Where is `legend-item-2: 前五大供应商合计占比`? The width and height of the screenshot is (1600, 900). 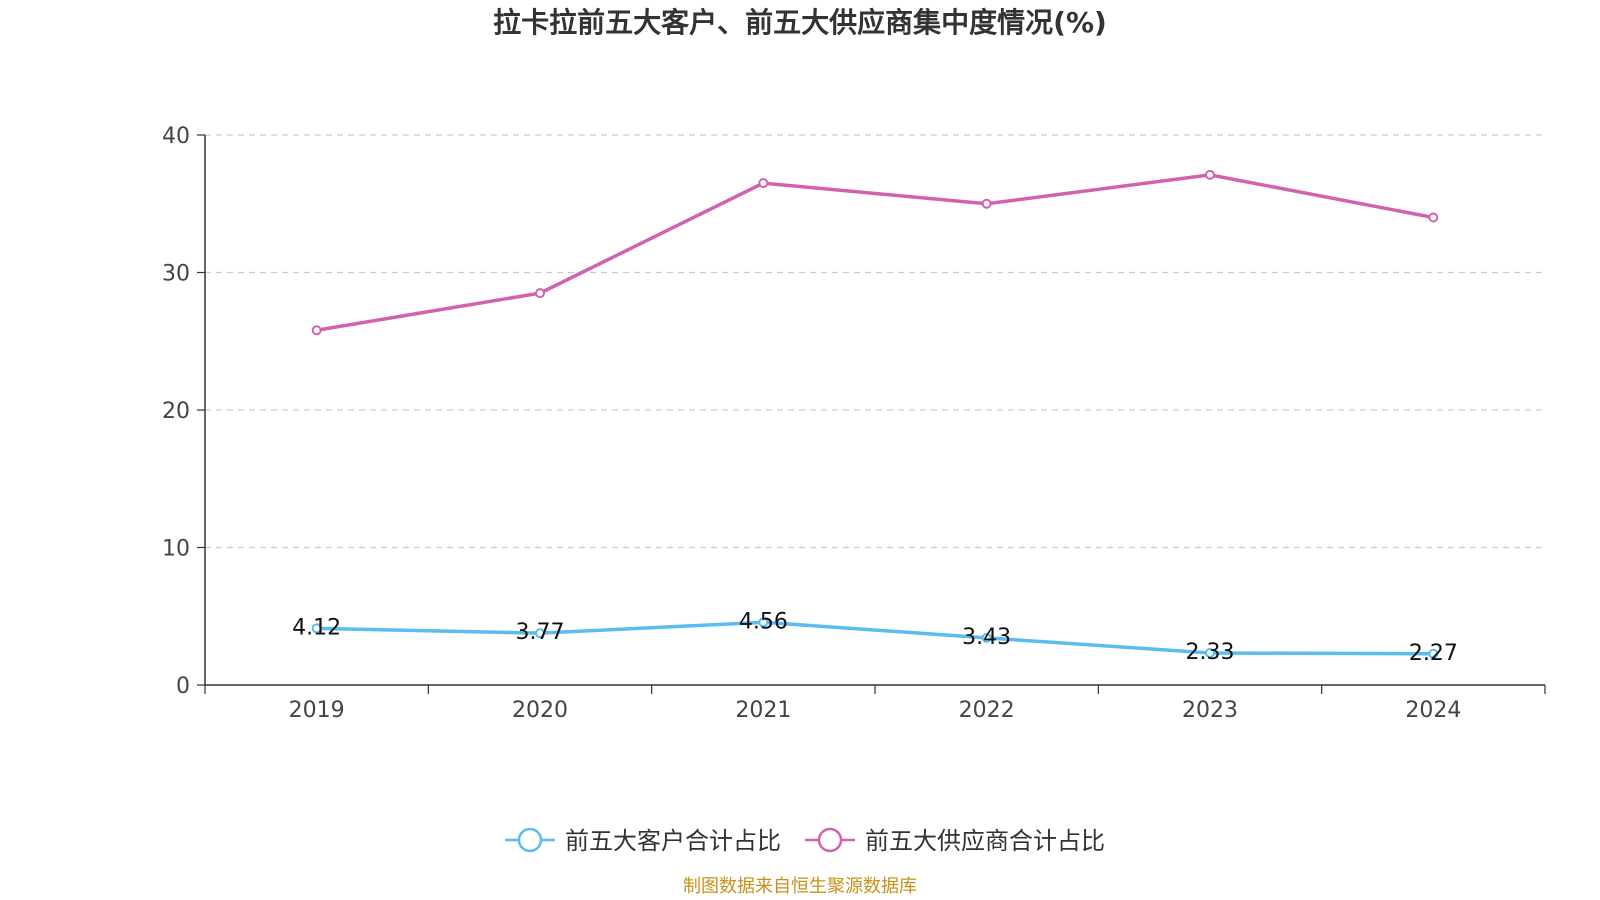
legend-item-2: 前五大供应商合计占比 is located at coordinates (955, 841).